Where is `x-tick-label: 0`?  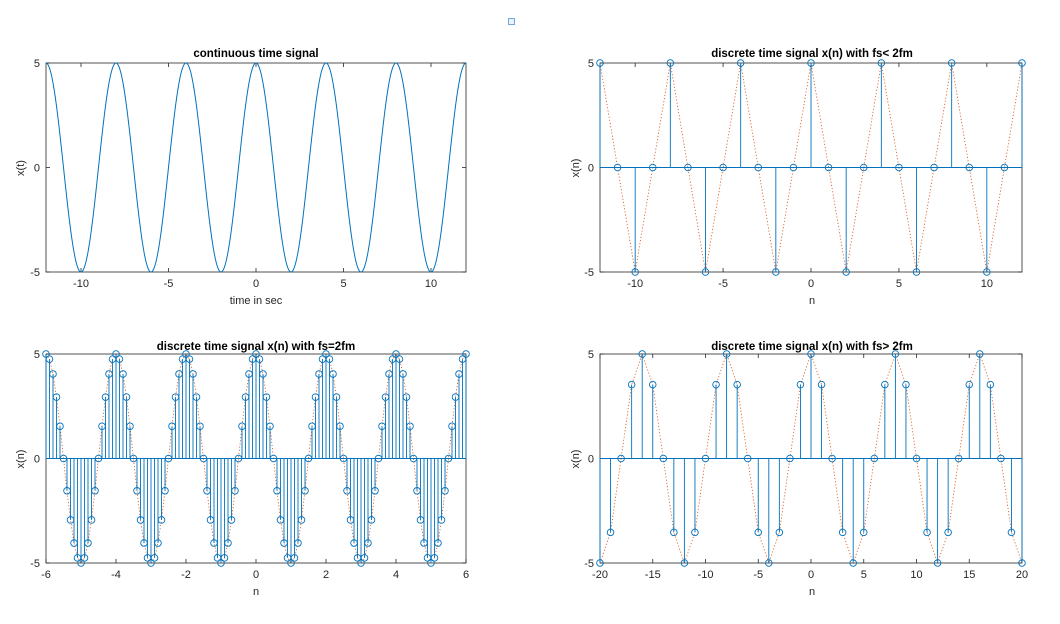
x-tick-label: 0 is located at coordinates (811, 575).